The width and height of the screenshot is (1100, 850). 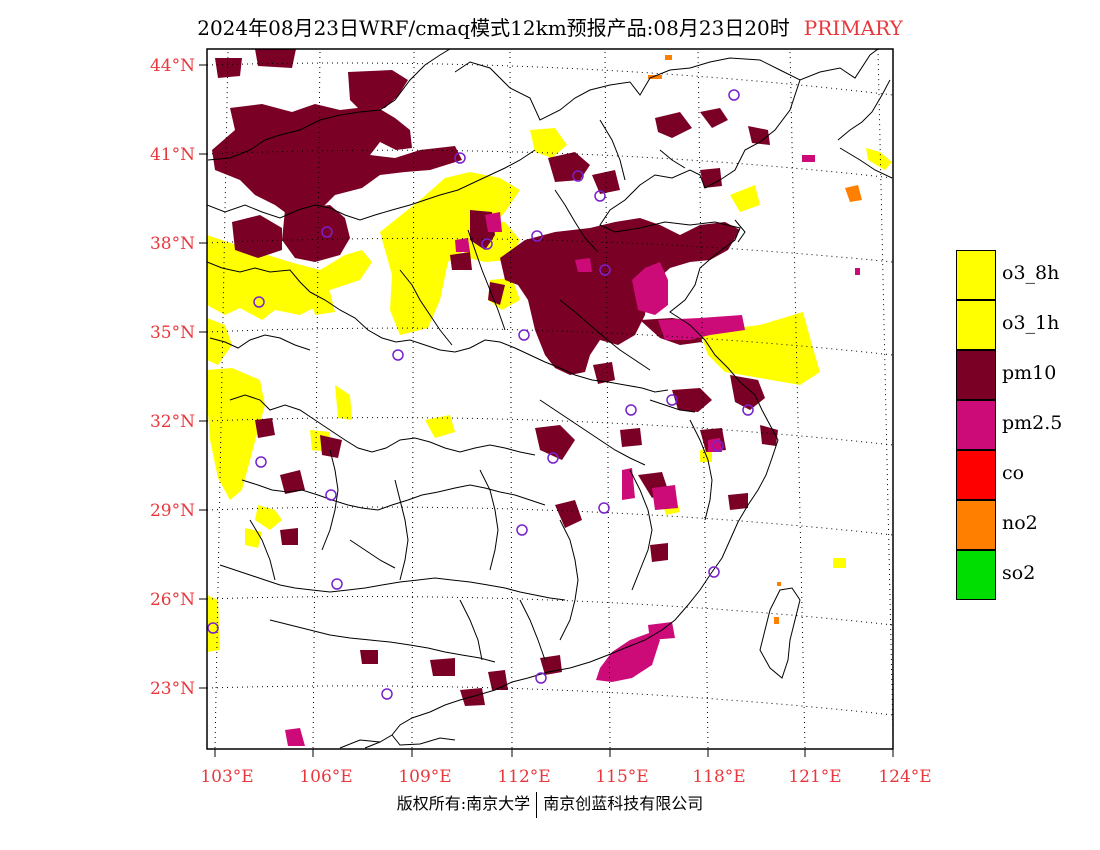 I want to click on lon-label: 124°E, so click(x=904, y=777).